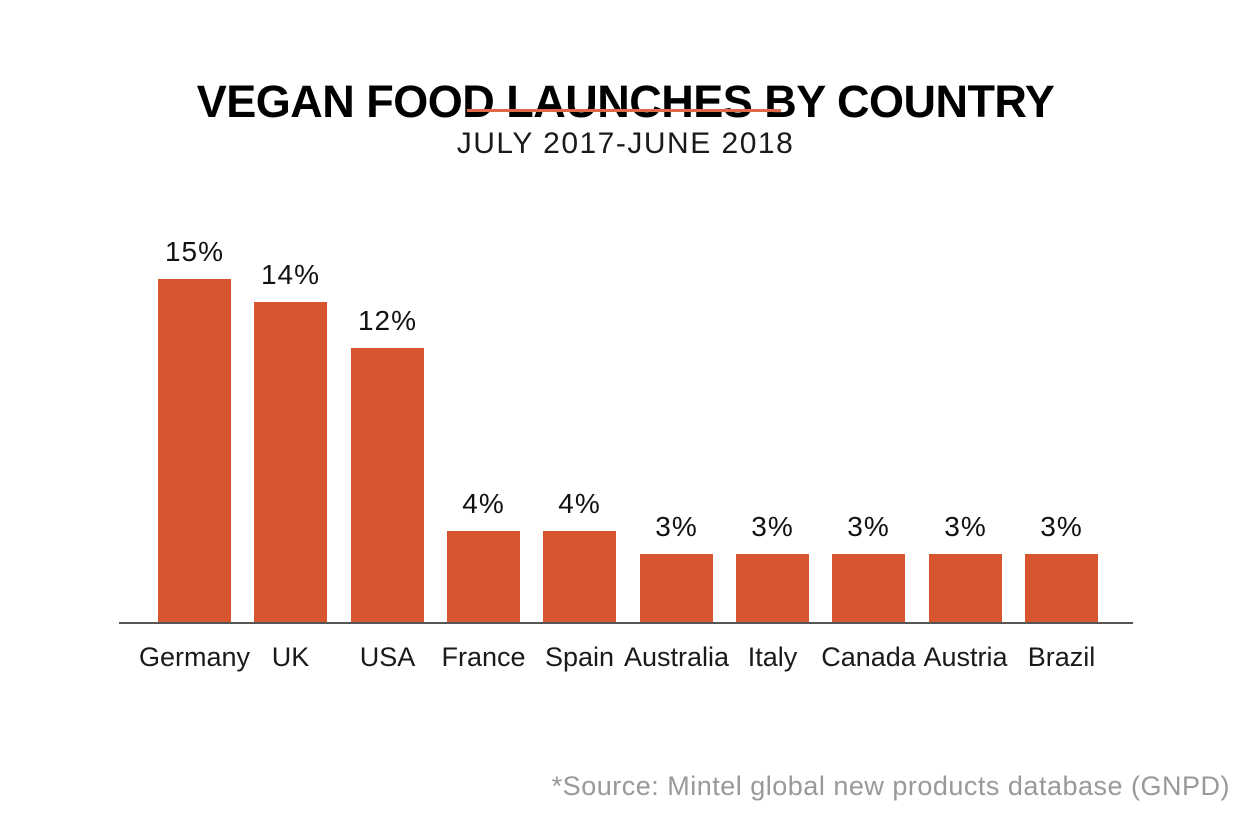 The height and width of the screenshot is (835, 1251). I want to click on bar-italy, so click(772, 588).